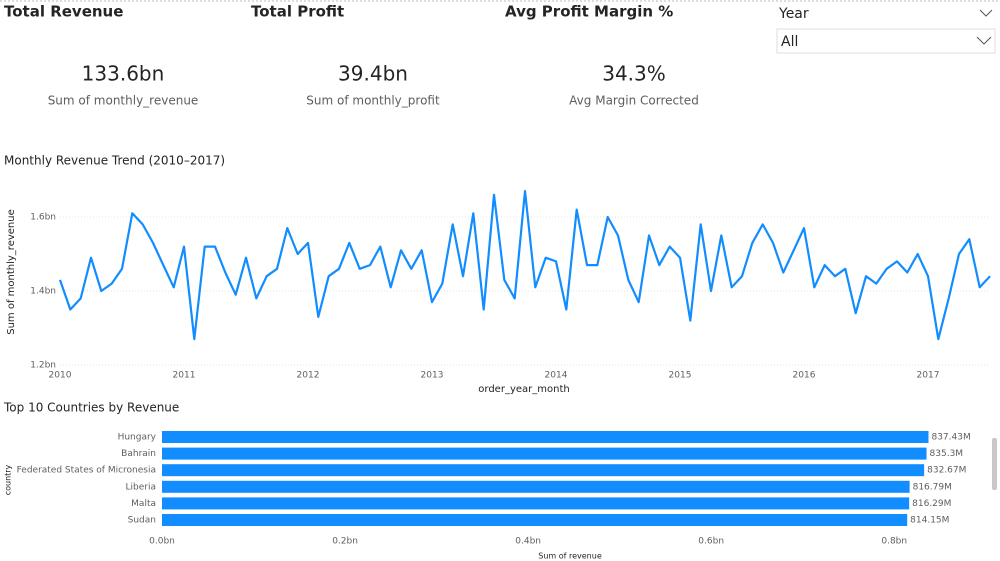  What do you see at coordinates (932, 487) in the screenshot?
I see `data-label: 816.79M` at bounding box center [932, 487].